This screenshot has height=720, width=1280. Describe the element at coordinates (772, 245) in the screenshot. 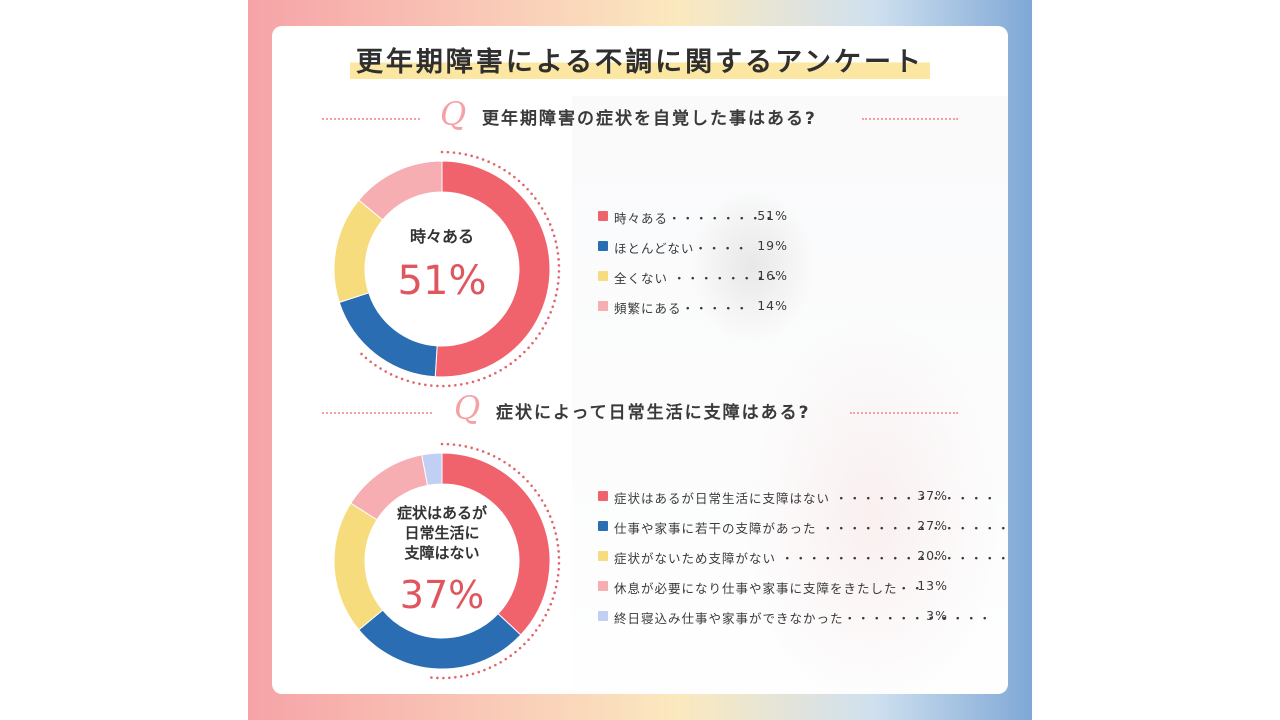

I see `legend-value: 19%` at that location.